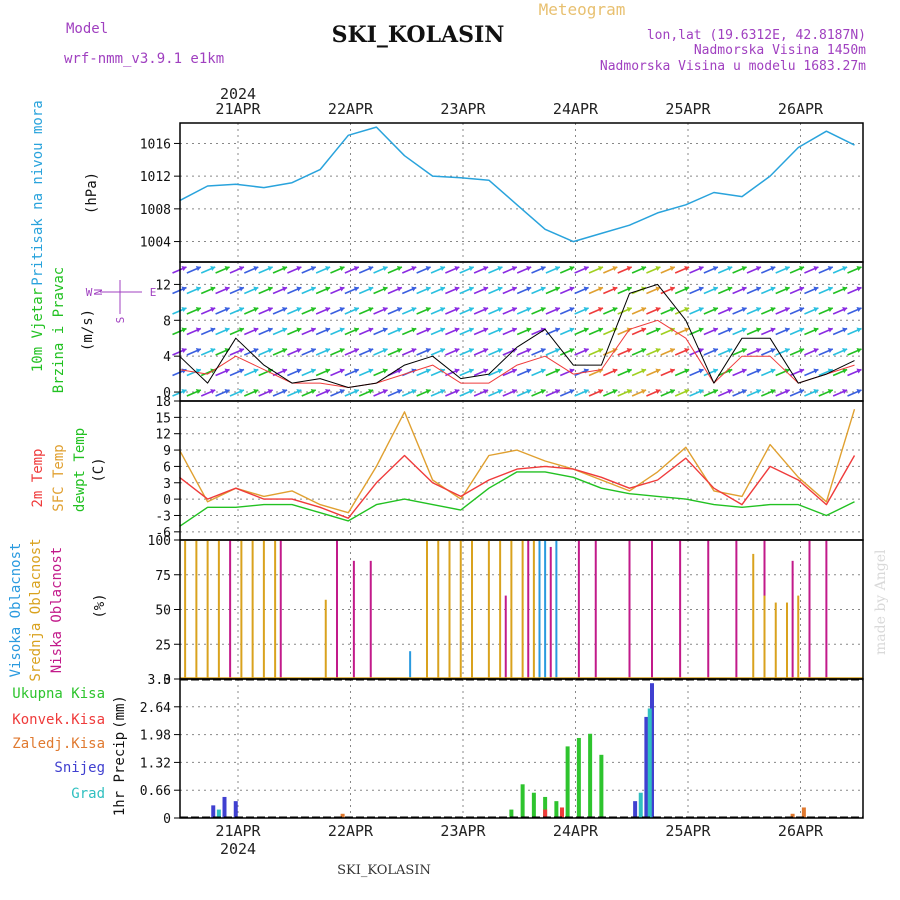  I want to click on day-label-top: 22APR, so click(351, 109).